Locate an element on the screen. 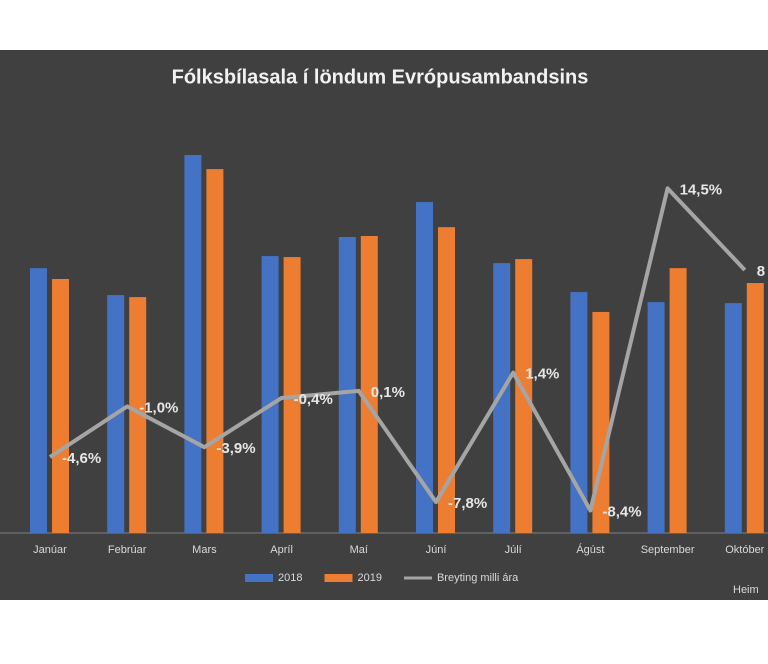 This screenshot has width=768, height=664. legend-label: Breyting milli ára is located at coordinates (478, 578).